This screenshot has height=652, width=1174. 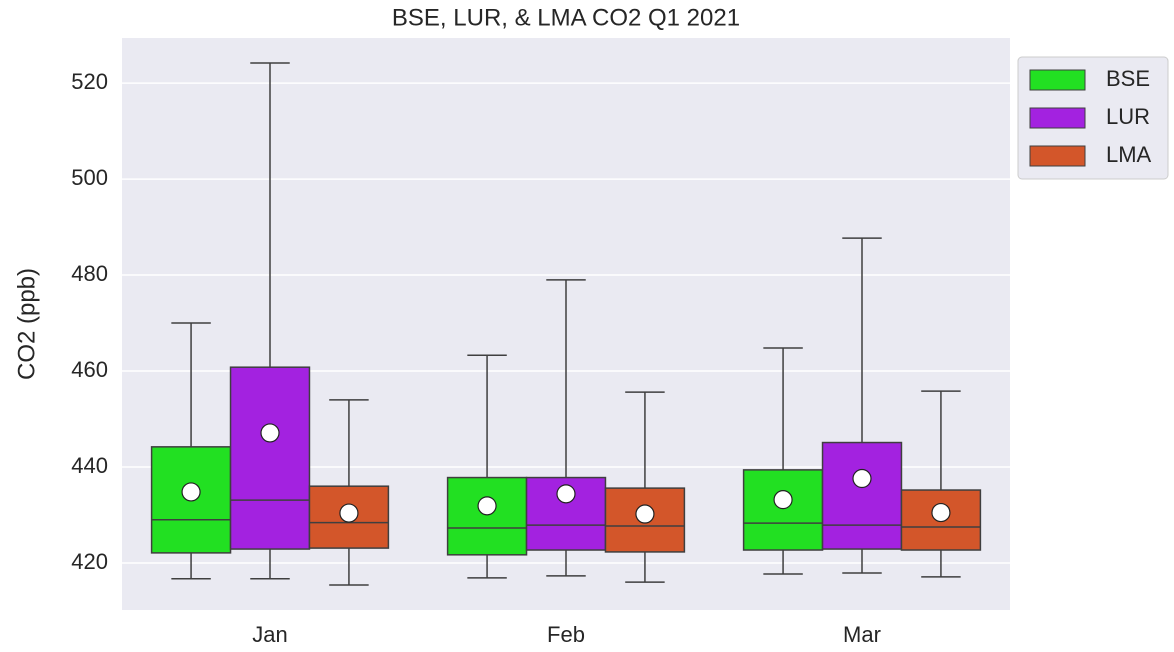 I want to click on y-tick-label: 440, so click(x=89, y=465).